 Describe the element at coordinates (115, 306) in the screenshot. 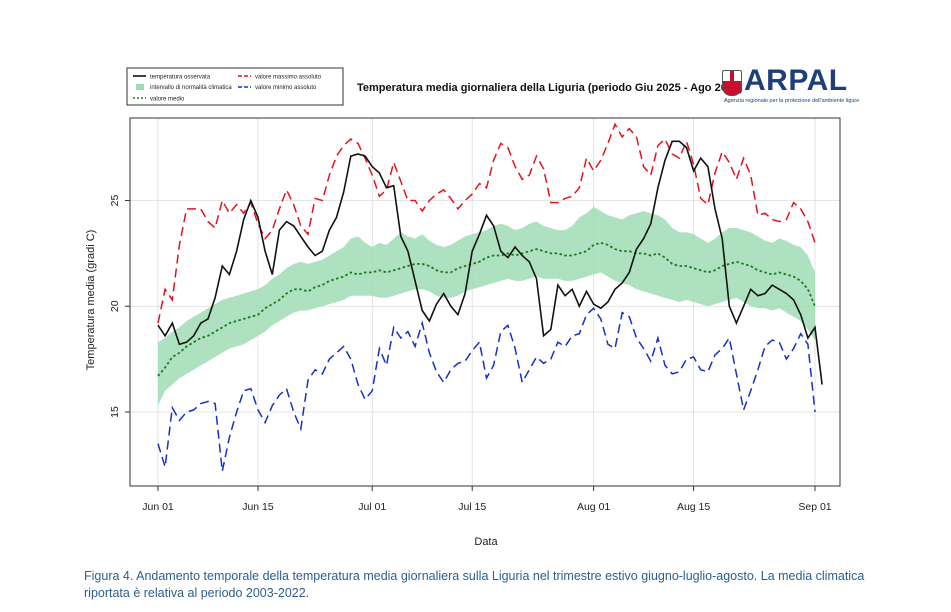

I see `y-tick-label: 20` at that location.